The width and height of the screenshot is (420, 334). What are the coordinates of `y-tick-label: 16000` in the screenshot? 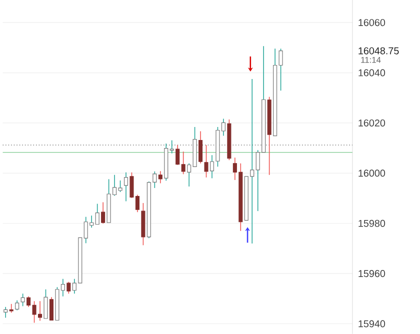 It's located at (372, 173).